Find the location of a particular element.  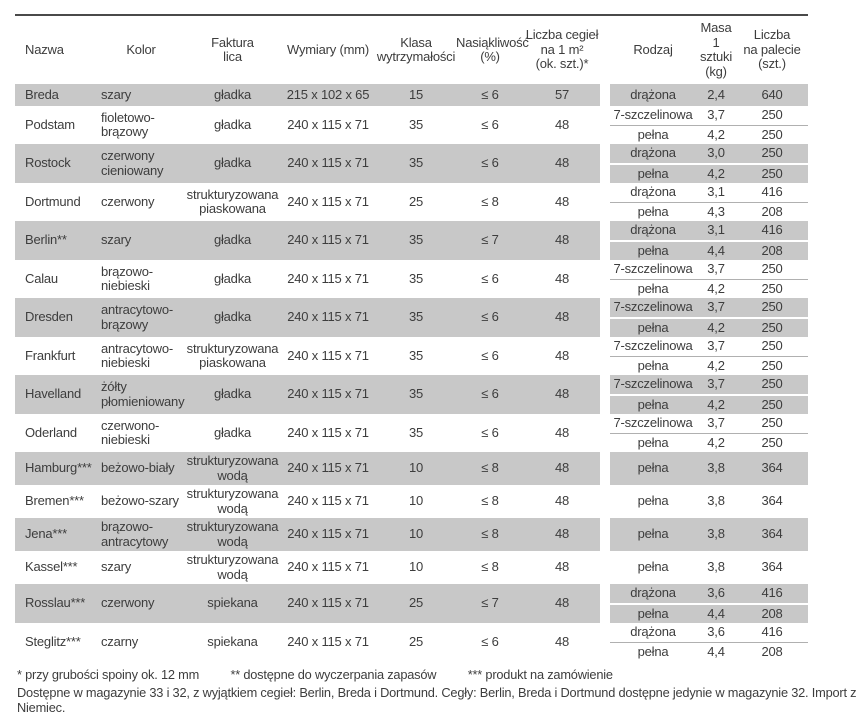

cell-nazwa: Podstam is located at coordinates (56, 125).